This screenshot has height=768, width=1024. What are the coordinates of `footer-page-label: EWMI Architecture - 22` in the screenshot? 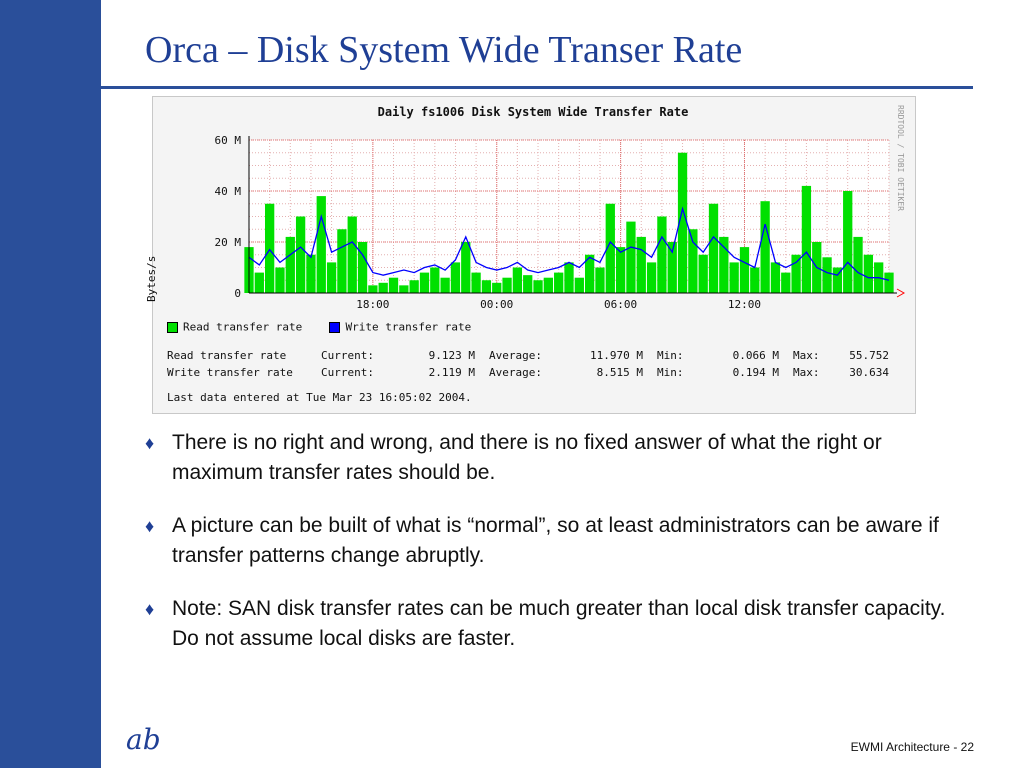 It's located at (912, 747).